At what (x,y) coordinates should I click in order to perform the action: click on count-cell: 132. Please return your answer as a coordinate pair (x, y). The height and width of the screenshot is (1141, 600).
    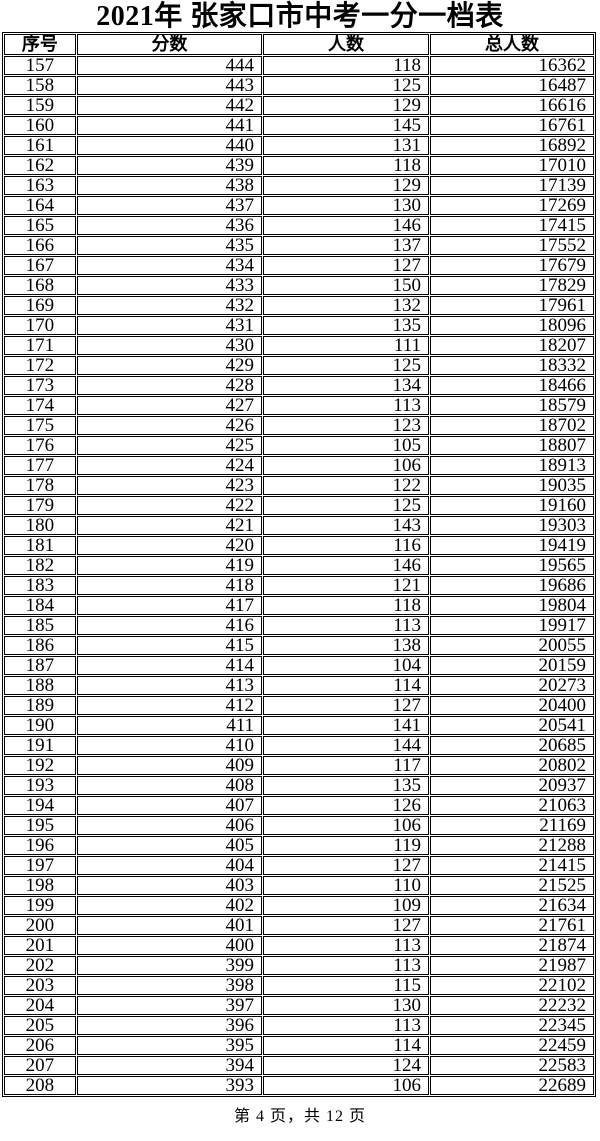
    Looking at the image, I should click on (346, 305).